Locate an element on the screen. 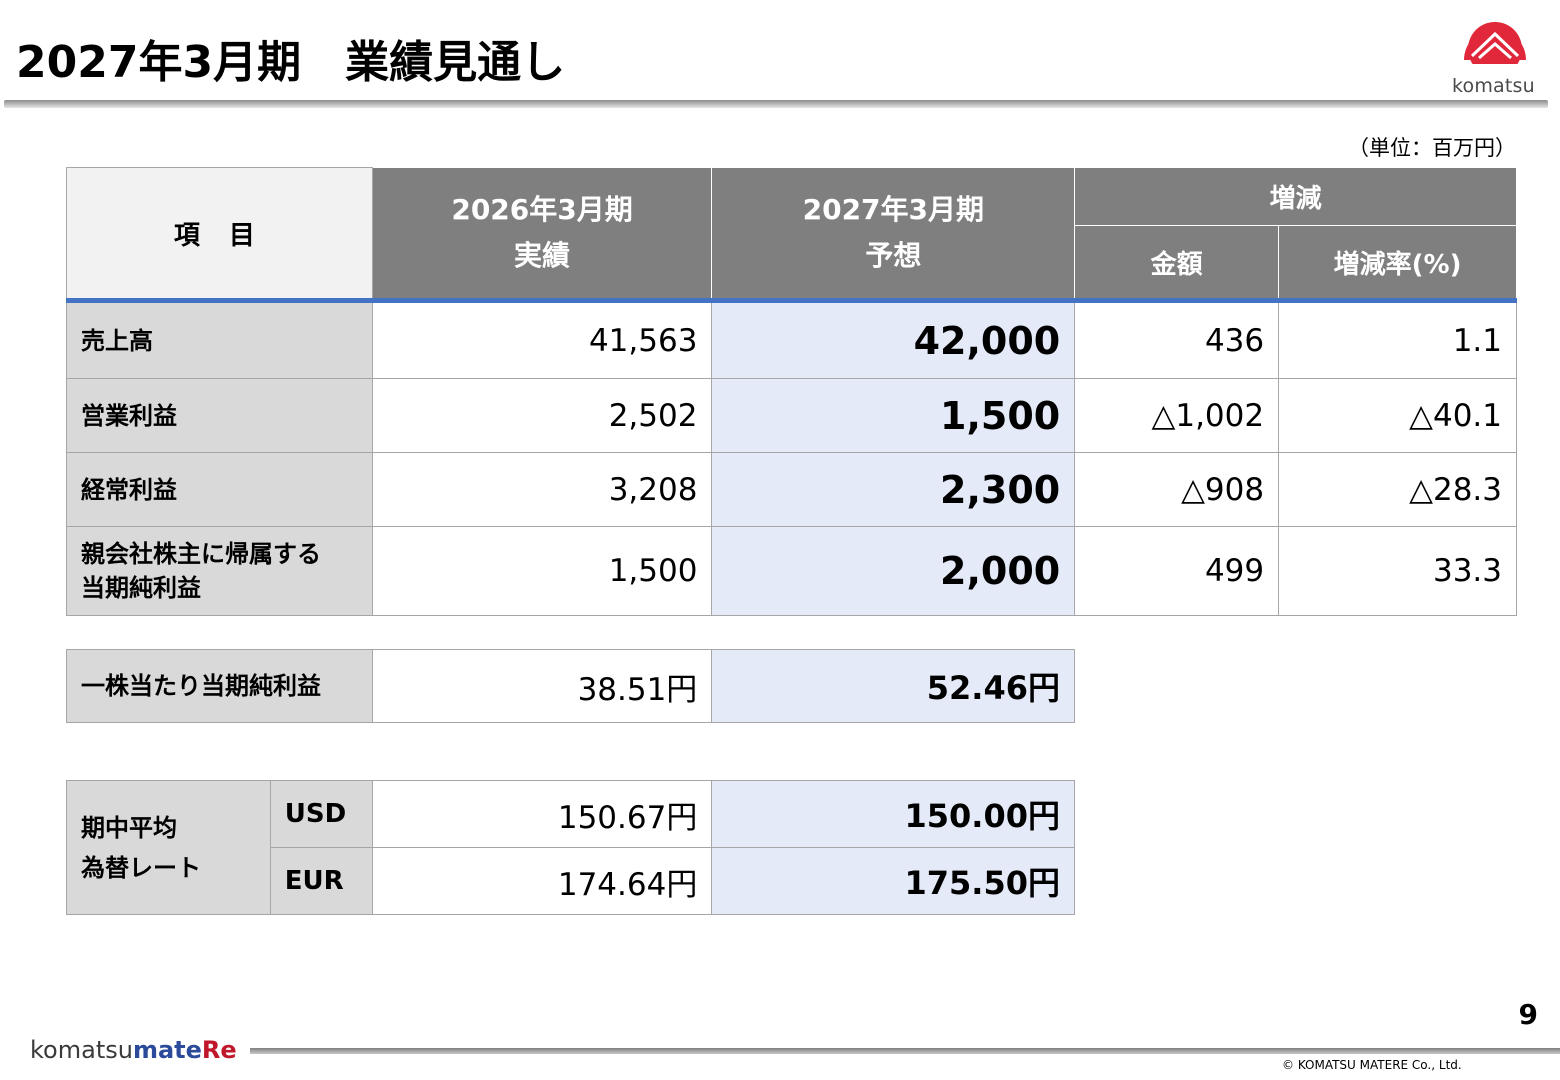 This screenshot has height=1080, width=1560. fx-label-line2: 為替レート is located at coordinates (141, 867).